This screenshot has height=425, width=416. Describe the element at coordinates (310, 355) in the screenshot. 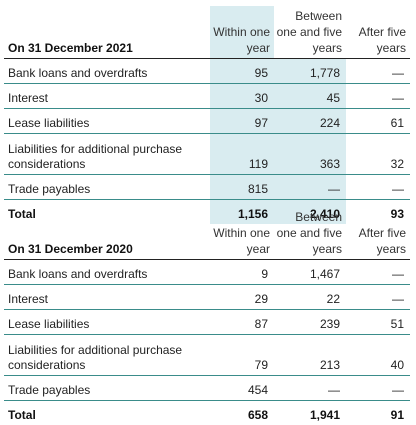

I see `cell-between-one-and-five-years: 213` at that location.